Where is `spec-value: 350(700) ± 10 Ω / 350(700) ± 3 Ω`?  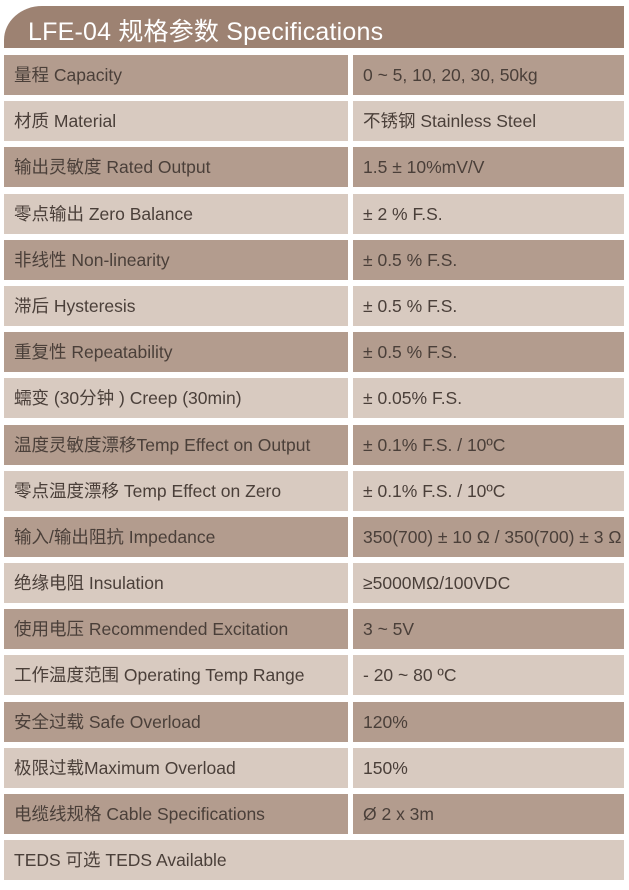
spec-value: 350(700) ± 10 Ω / 350(700) ± 3 Ω is located at coordinates (488, 536).